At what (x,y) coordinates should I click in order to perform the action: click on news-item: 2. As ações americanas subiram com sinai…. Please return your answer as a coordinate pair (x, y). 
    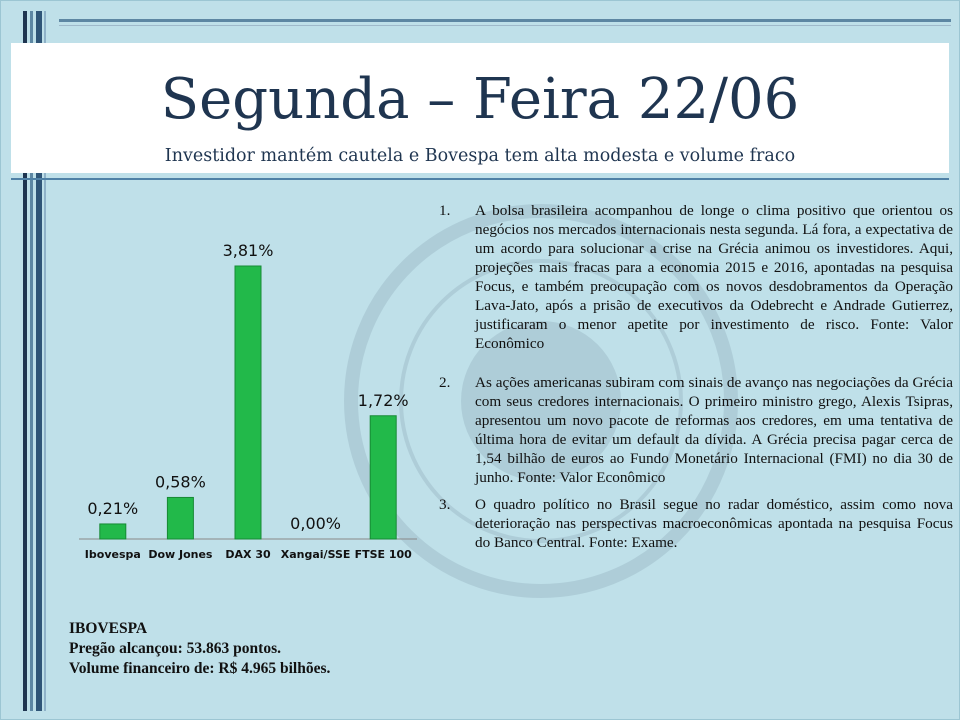
    Looking at the image, I should click on (695, 430).